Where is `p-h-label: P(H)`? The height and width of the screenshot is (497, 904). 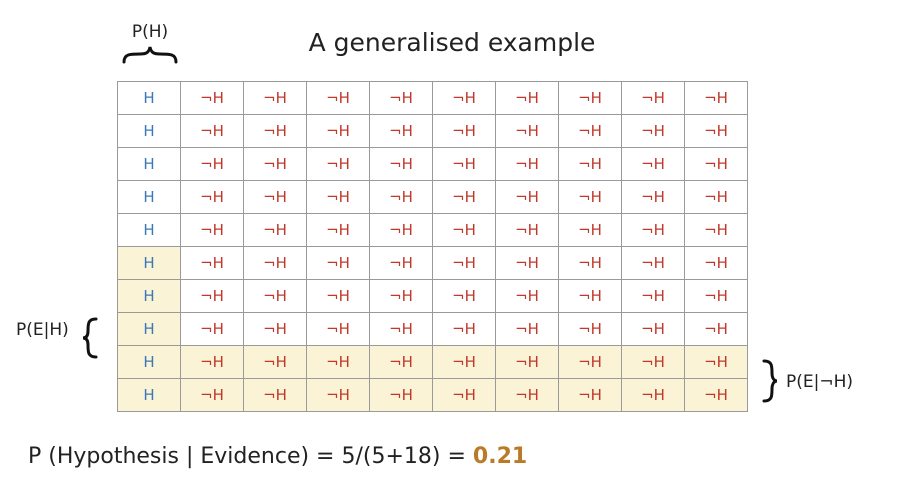 p-h-label: P(H) is located at coordinates (150, 32).